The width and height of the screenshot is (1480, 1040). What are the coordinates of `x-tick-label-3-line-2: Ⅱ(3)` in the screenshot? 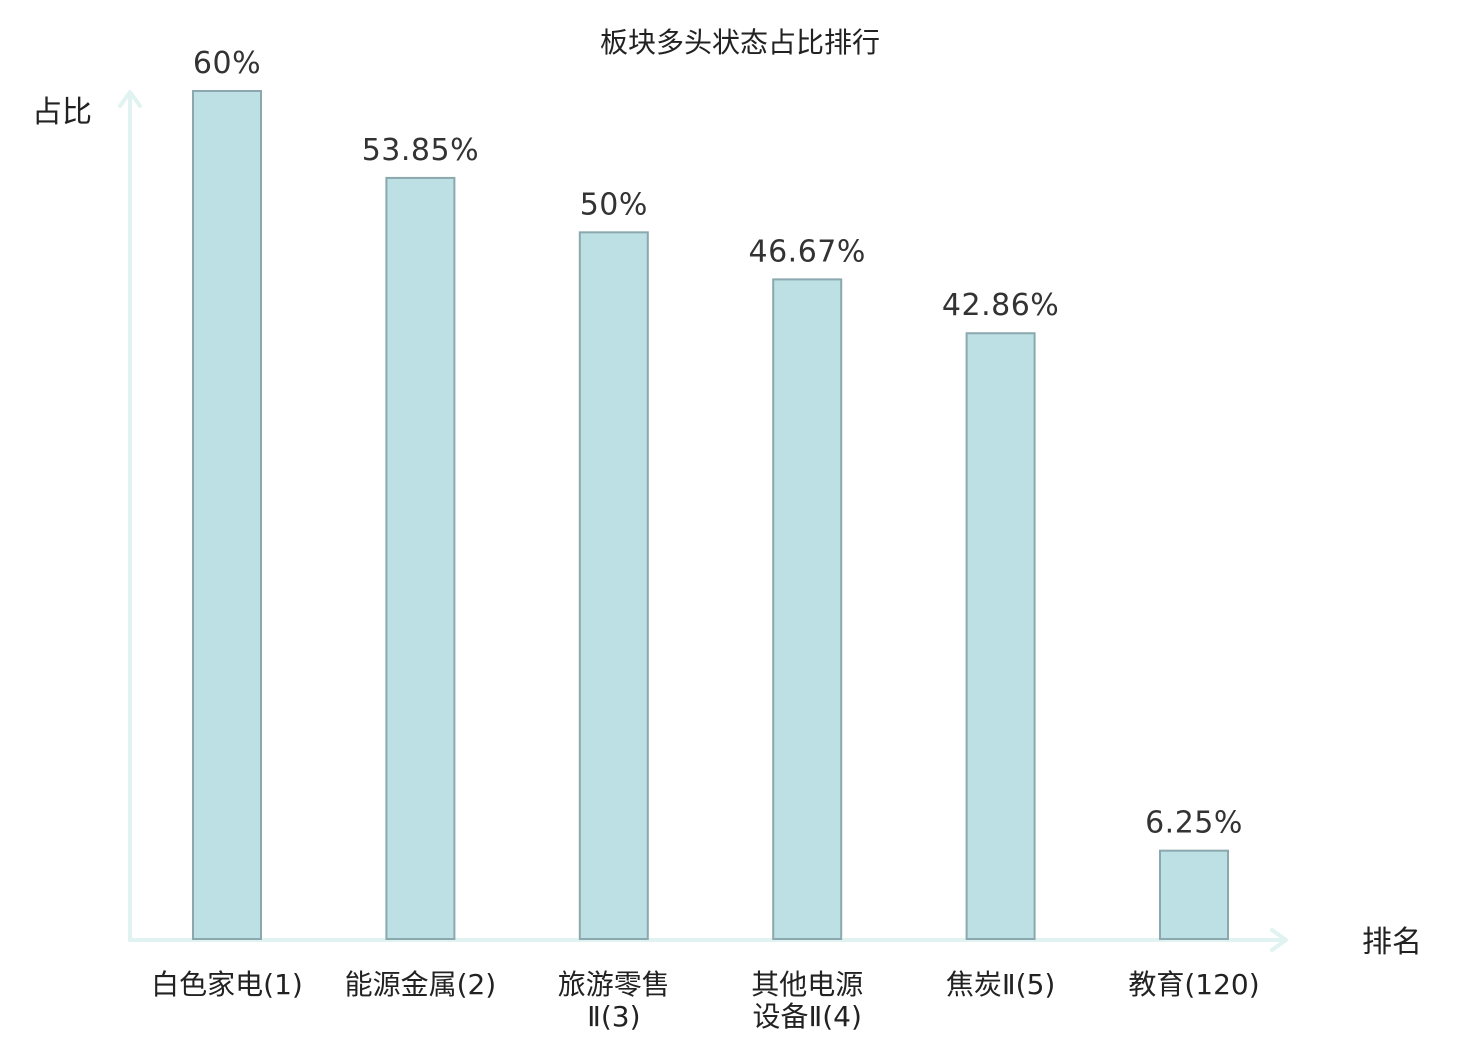 It's located at (613, 1016).